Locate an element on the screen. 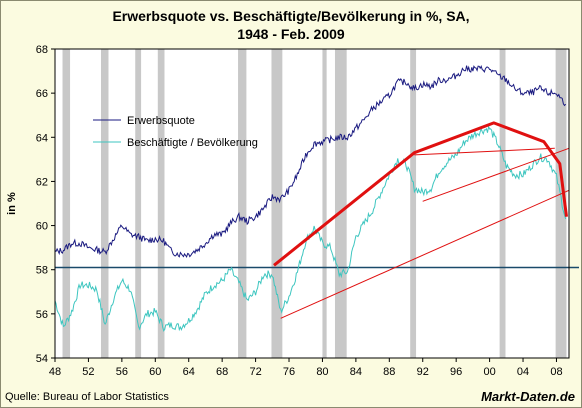  x-tick-label: 52 is located at coordinates (88, 372).